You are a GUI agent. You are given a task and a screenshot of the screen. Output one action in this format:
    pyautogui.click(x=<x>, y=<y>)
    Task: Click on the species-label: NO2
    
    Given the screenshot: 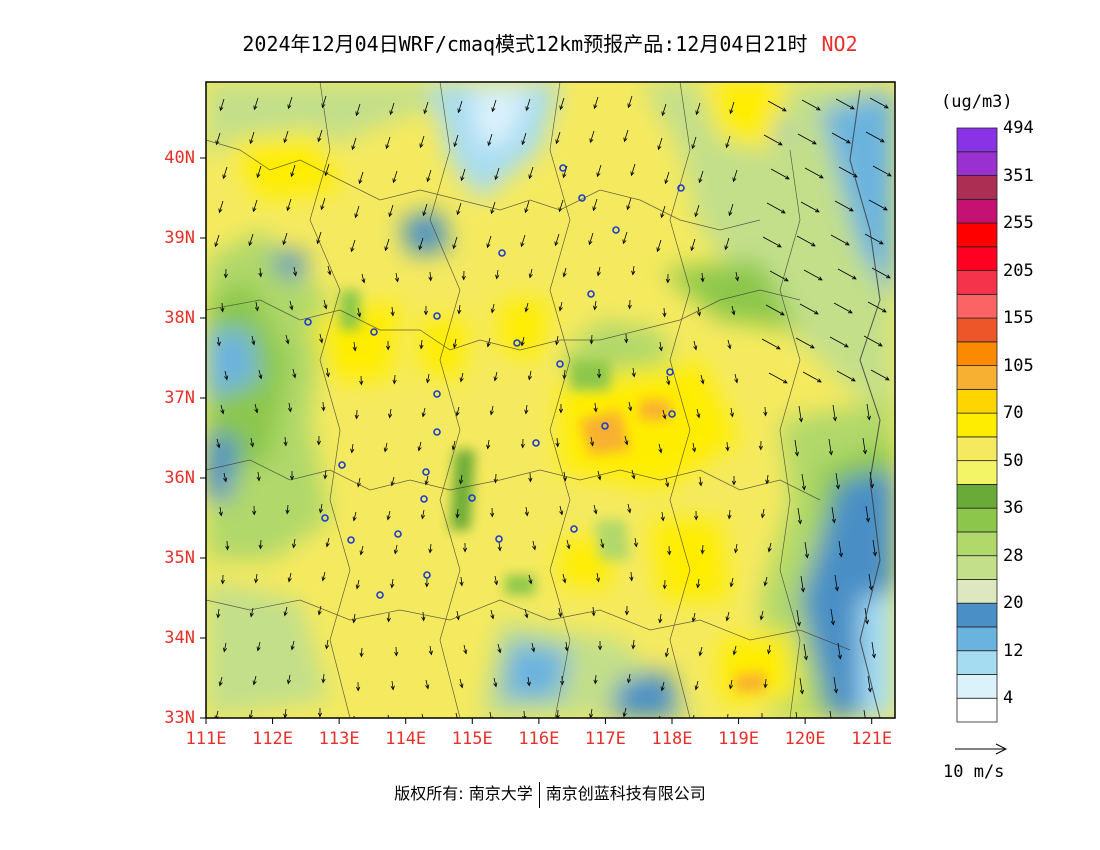 What is the action you would take?
    pyautogui.click(x=839, y=44)
    